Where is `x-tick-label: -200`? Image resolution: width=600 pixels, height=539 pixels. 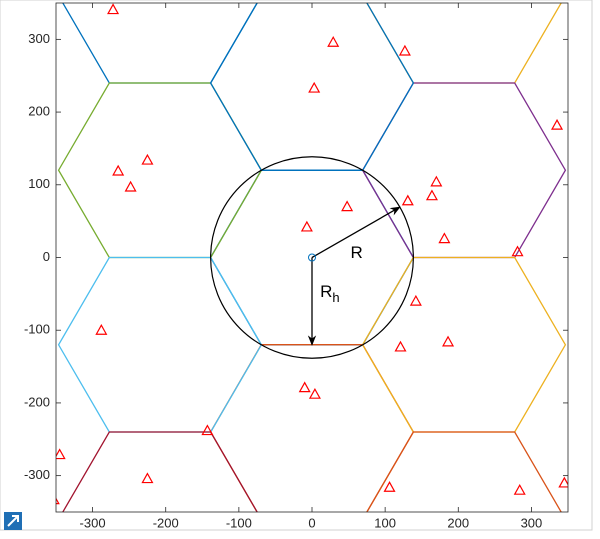 x-tick-label: -200 is located at coordinates (166, 522).